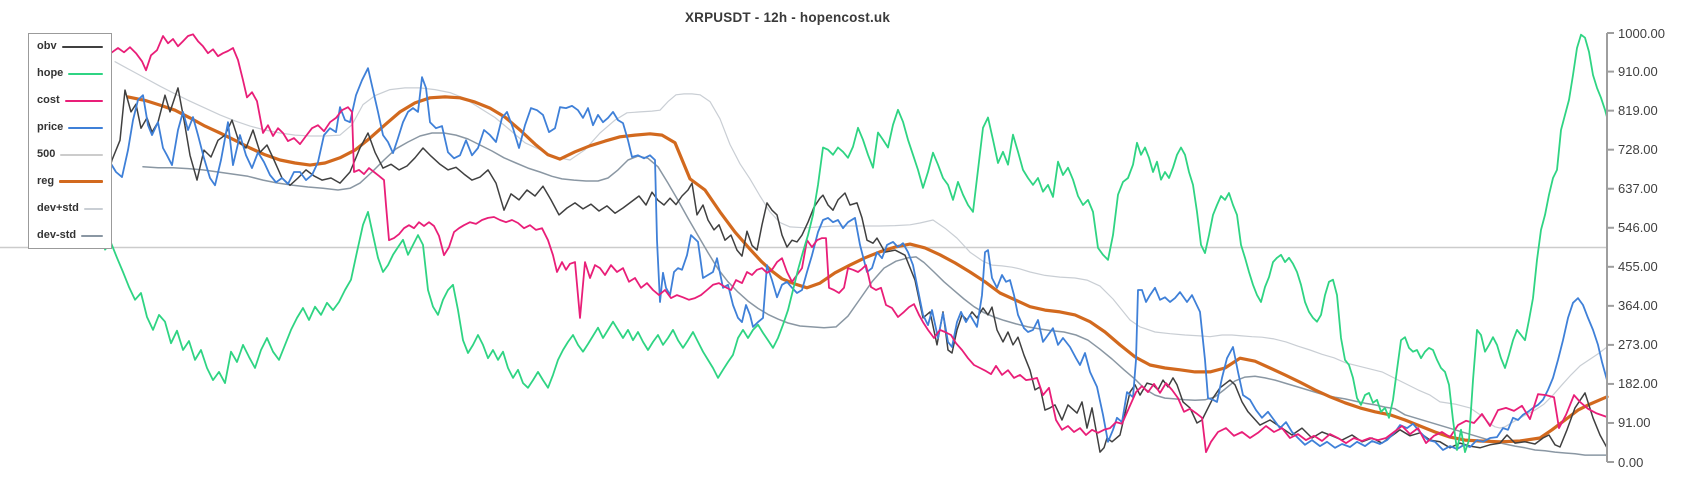  I want to click on legend-item-price: price, so click(70, 127).